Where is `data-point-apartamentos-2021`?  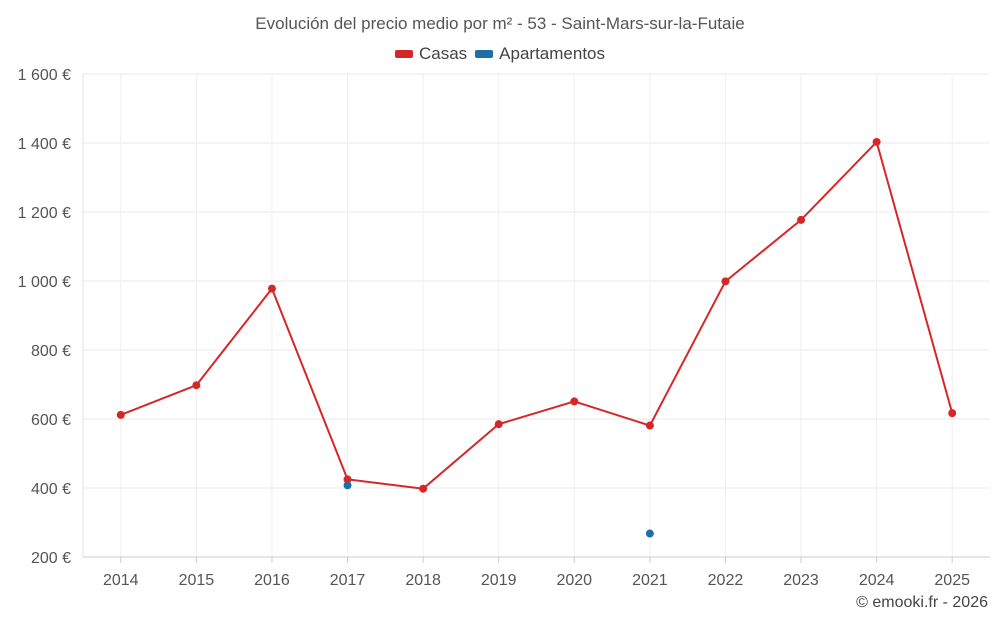
data-point-apartamentos-2021 is located at coordinates (649, 533).